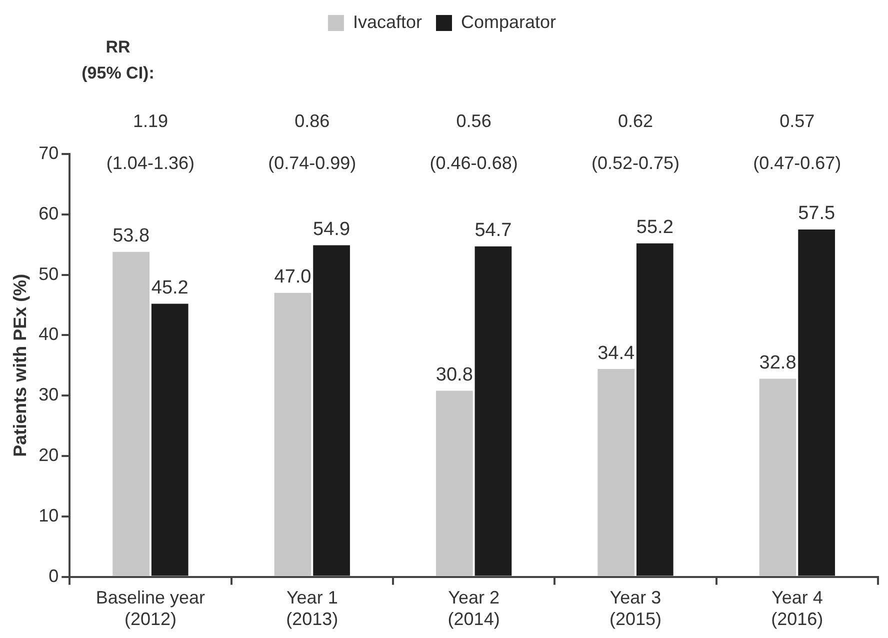  What do you see at coordinates (636, 120) in the screenshot?
I see `text: 0.62` at bounding box center [636, 120].